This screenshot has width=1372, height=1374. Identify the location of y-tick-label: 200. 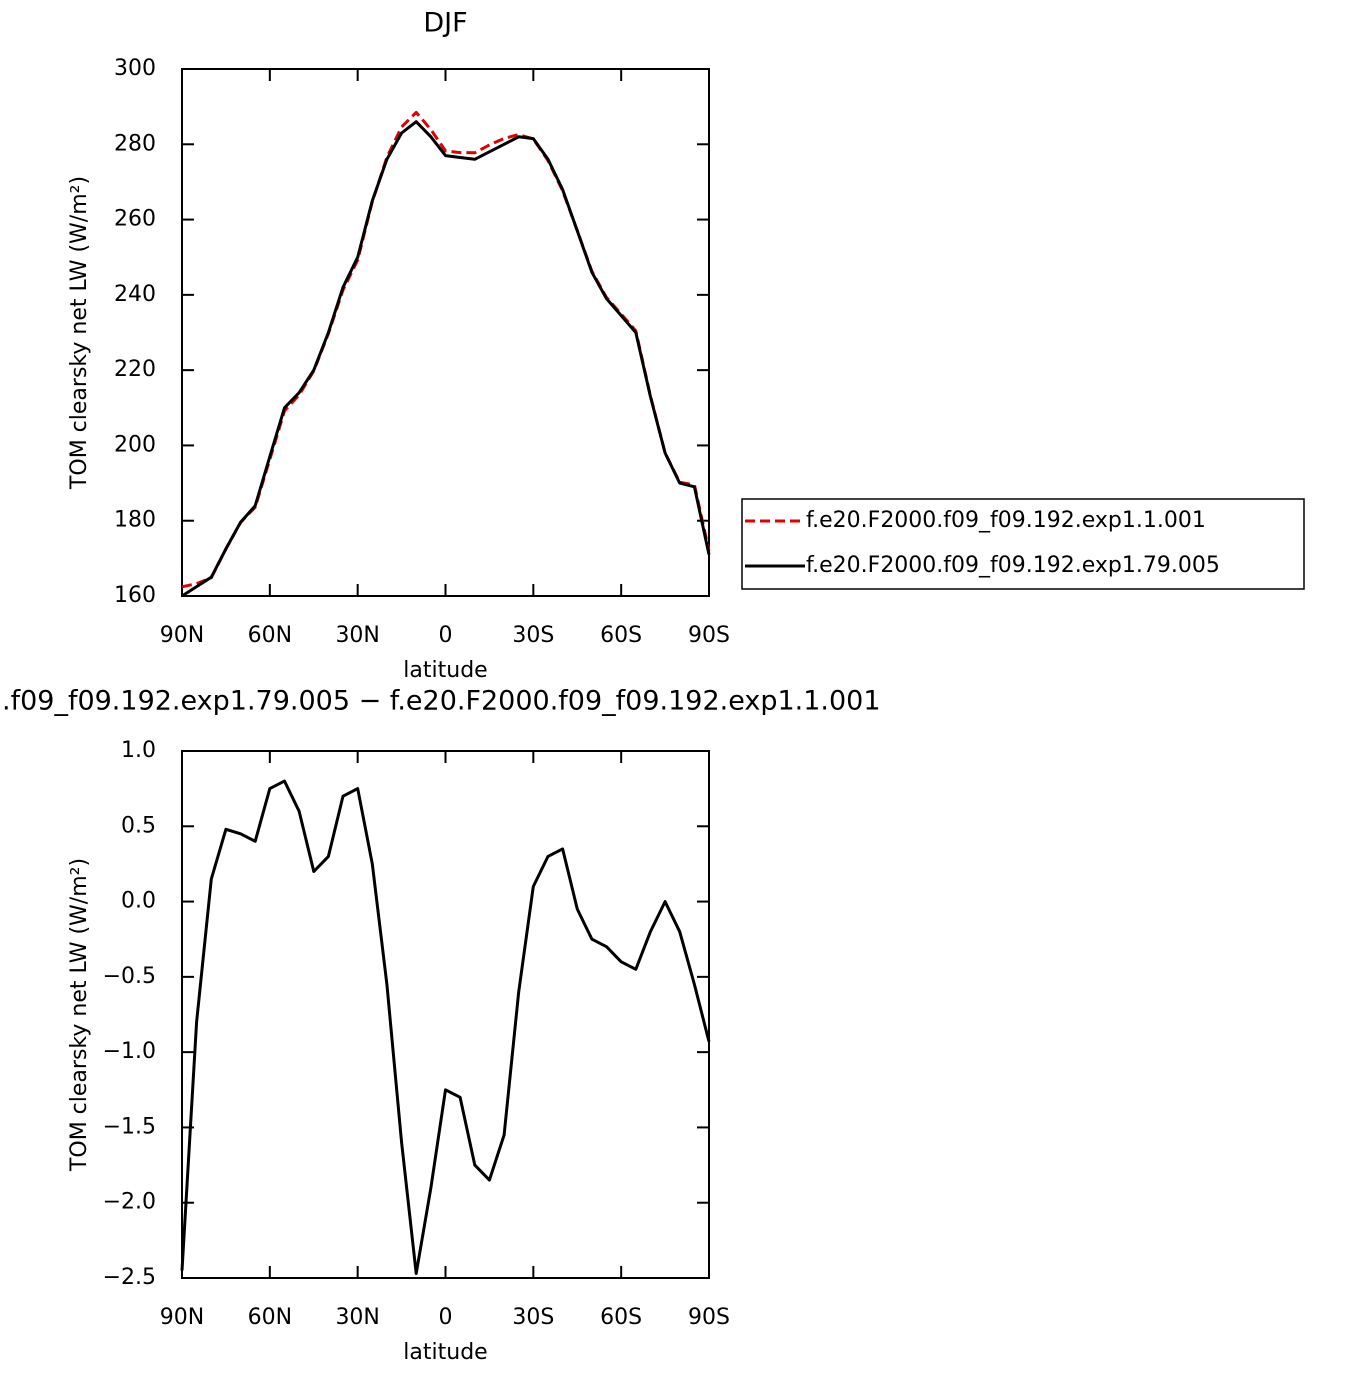
(135, 444).